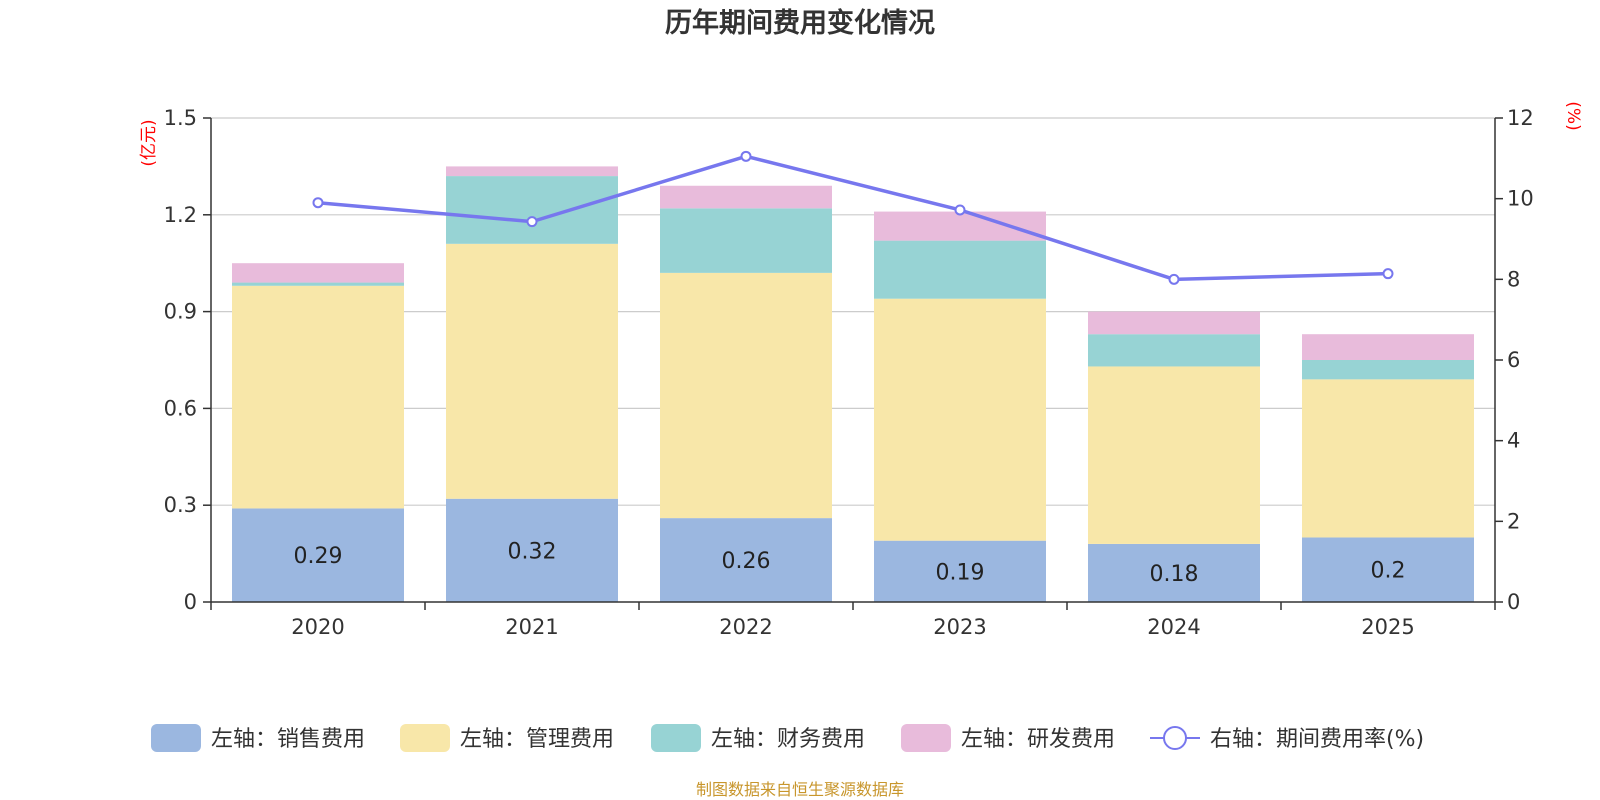 This screenshot has height=800, width=1600. I want to click on rate-line-path, so click(853, 218).